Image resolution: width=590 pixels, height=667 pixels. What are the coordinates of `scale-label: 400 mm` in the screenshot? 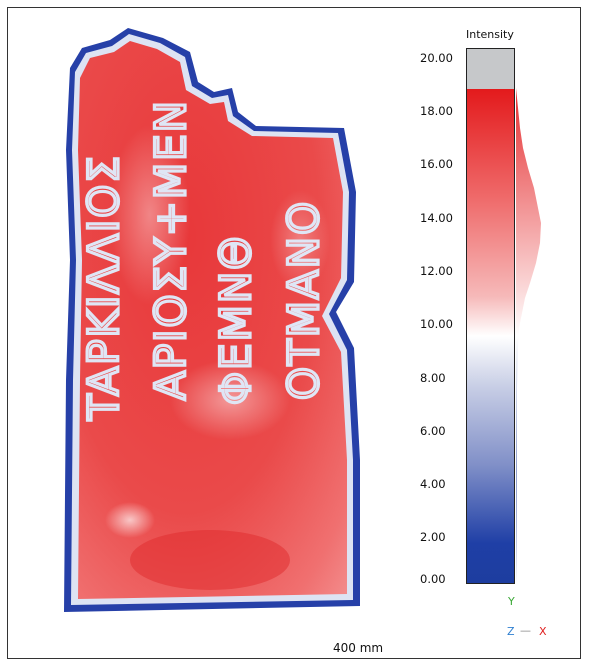 It's located at (358, 648).